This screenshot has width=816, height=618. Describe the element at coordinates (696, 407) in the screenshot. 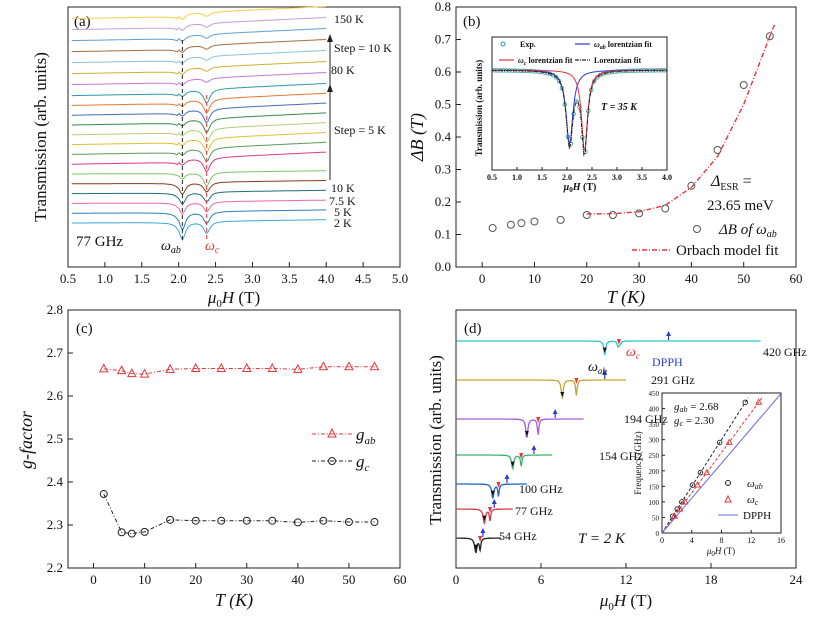

I see `inset-d-gab-annotation: gab = 2.68` at that location.